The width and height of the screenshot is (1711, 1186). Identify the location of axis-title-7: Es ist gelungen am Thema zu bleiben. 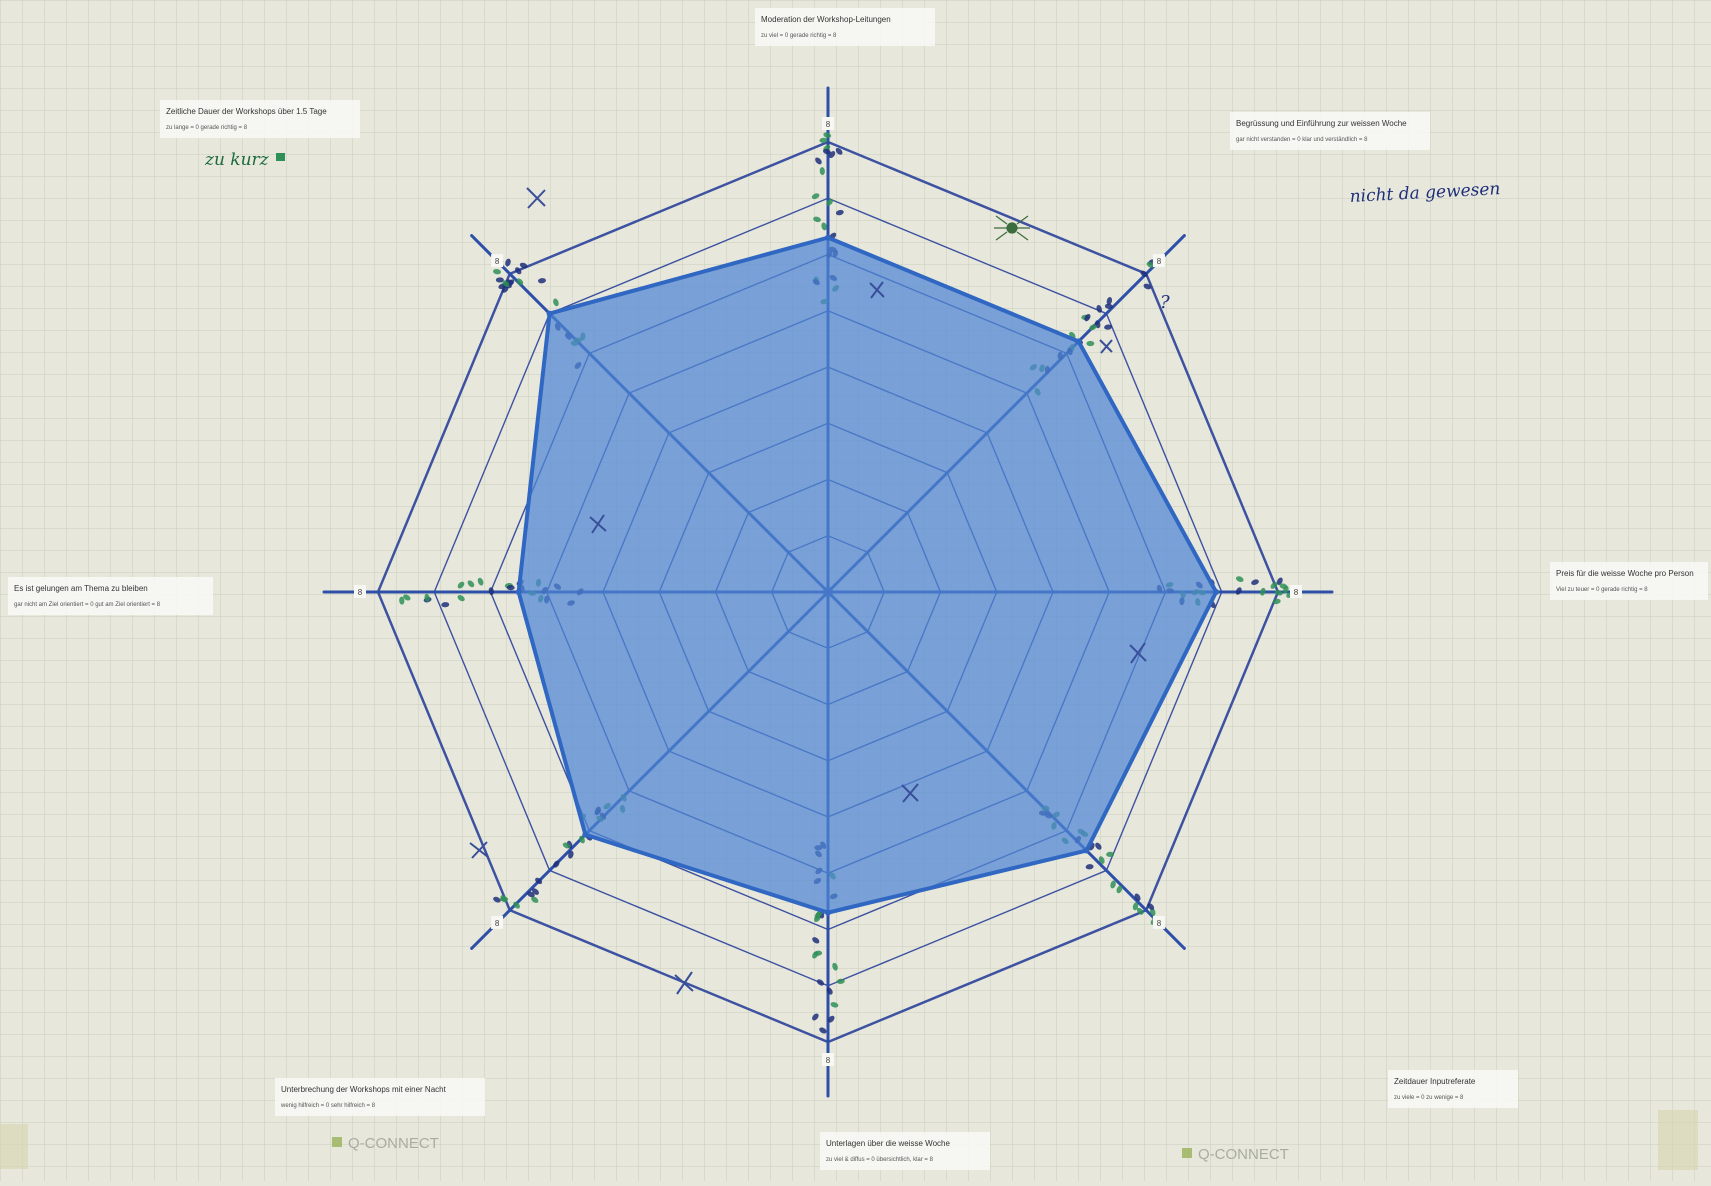
(81, 588).